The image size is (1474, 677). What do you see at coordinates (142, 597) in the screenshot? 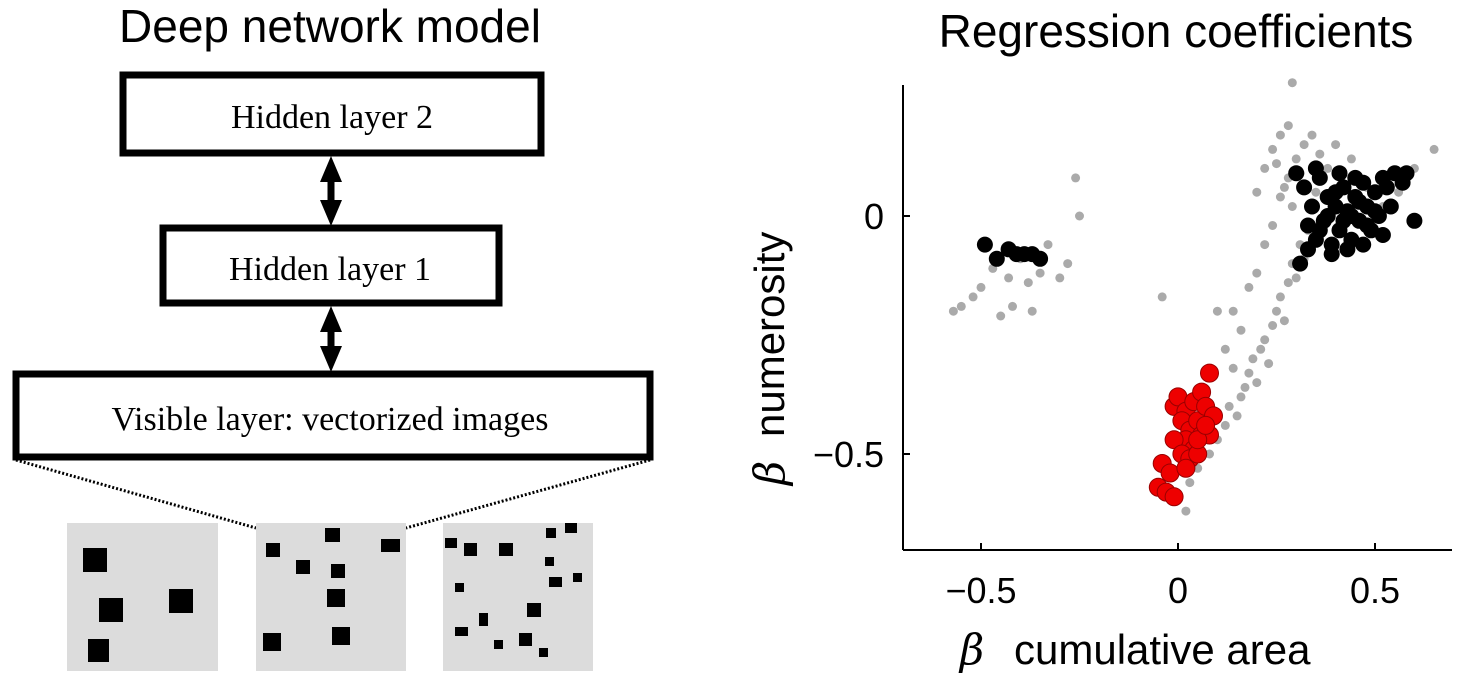
I see `input-image-few-large` at bounding box center [142, 597].